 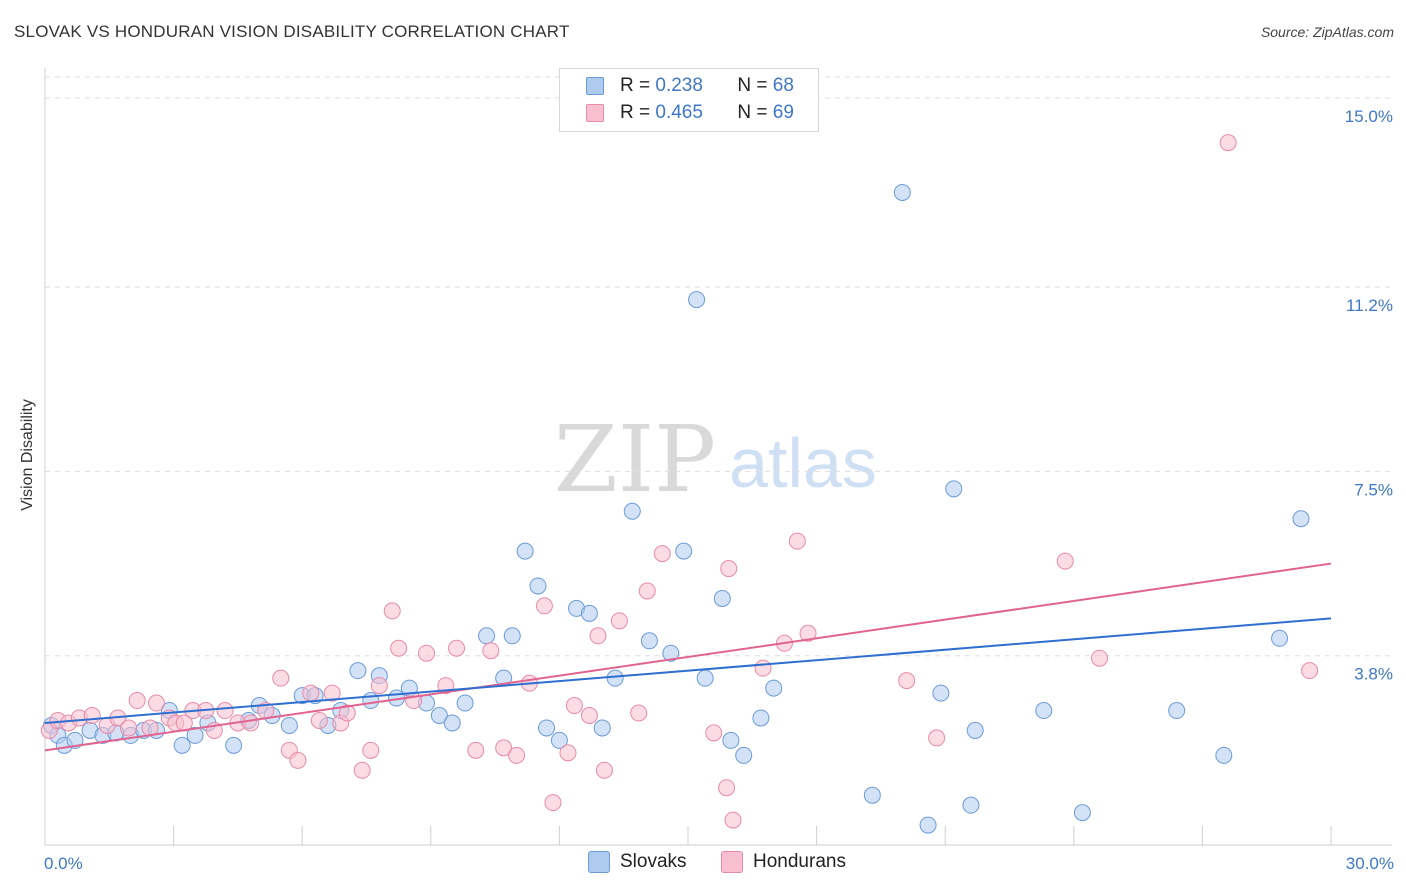 I want to click on legend-label-hondurans: Hondurans, so click(x=799, y=861).